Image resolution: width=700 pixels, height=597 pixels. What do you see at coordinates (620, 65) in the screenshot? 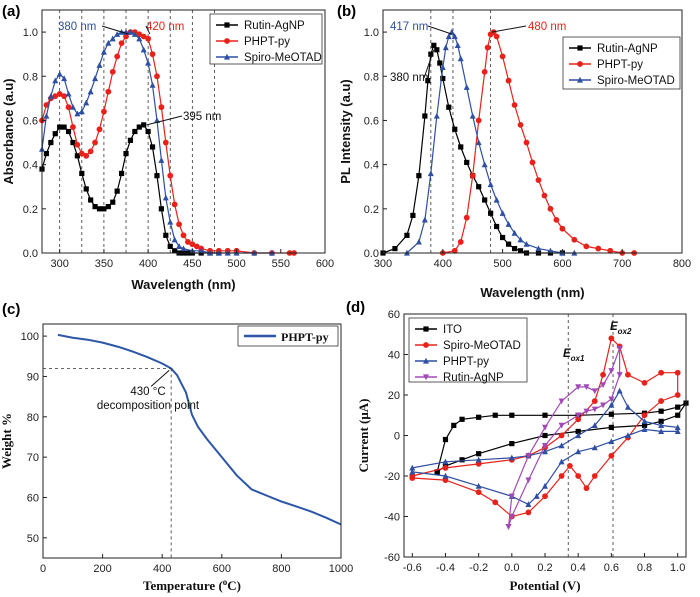
I see `legend-label-b-phpt-py: PHPT-py` at bounding box center [620, 65].